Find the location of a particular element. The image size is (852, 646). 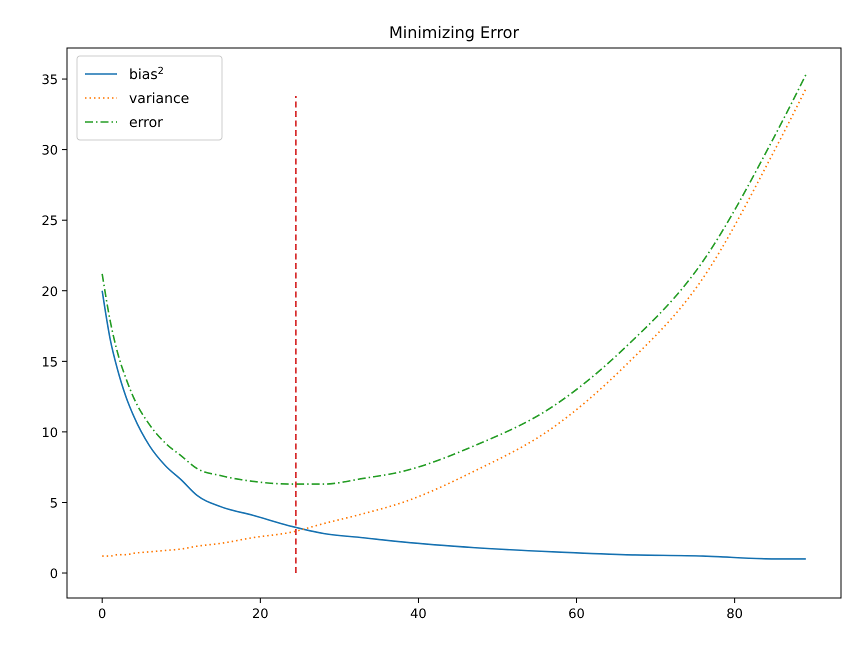

legend-label: bias$^{2}$ is located at coordinates (146, 74).